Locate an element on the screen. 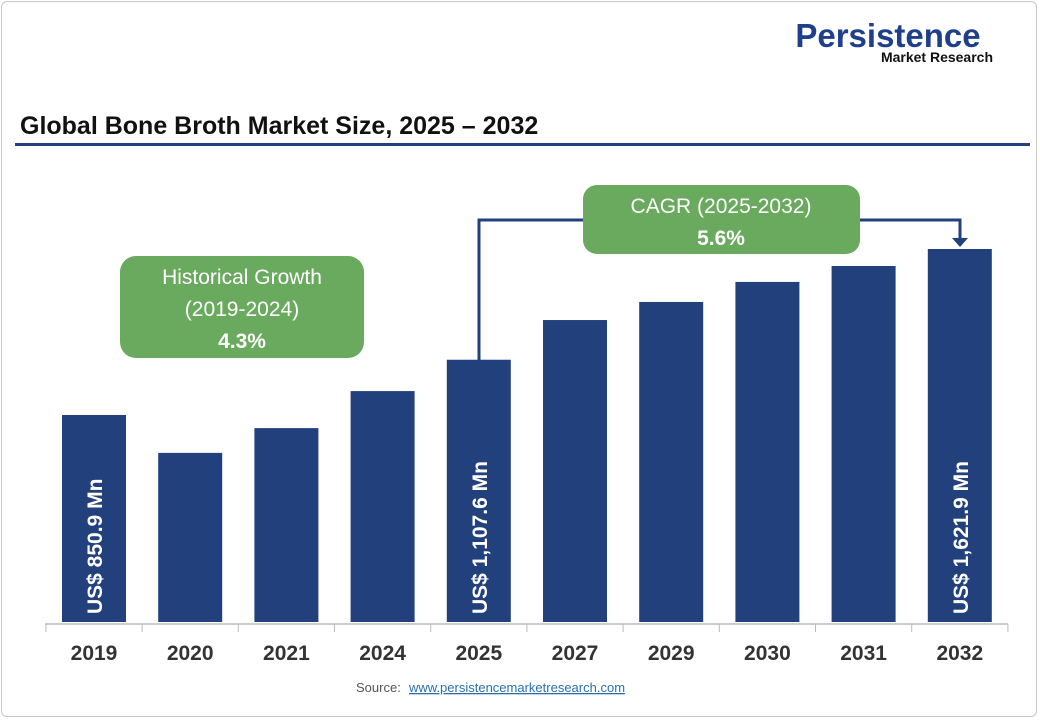 The height and width of the screenshot is (720, 1040). x-tick-label: 2024 is located at coordinates (382, 653).